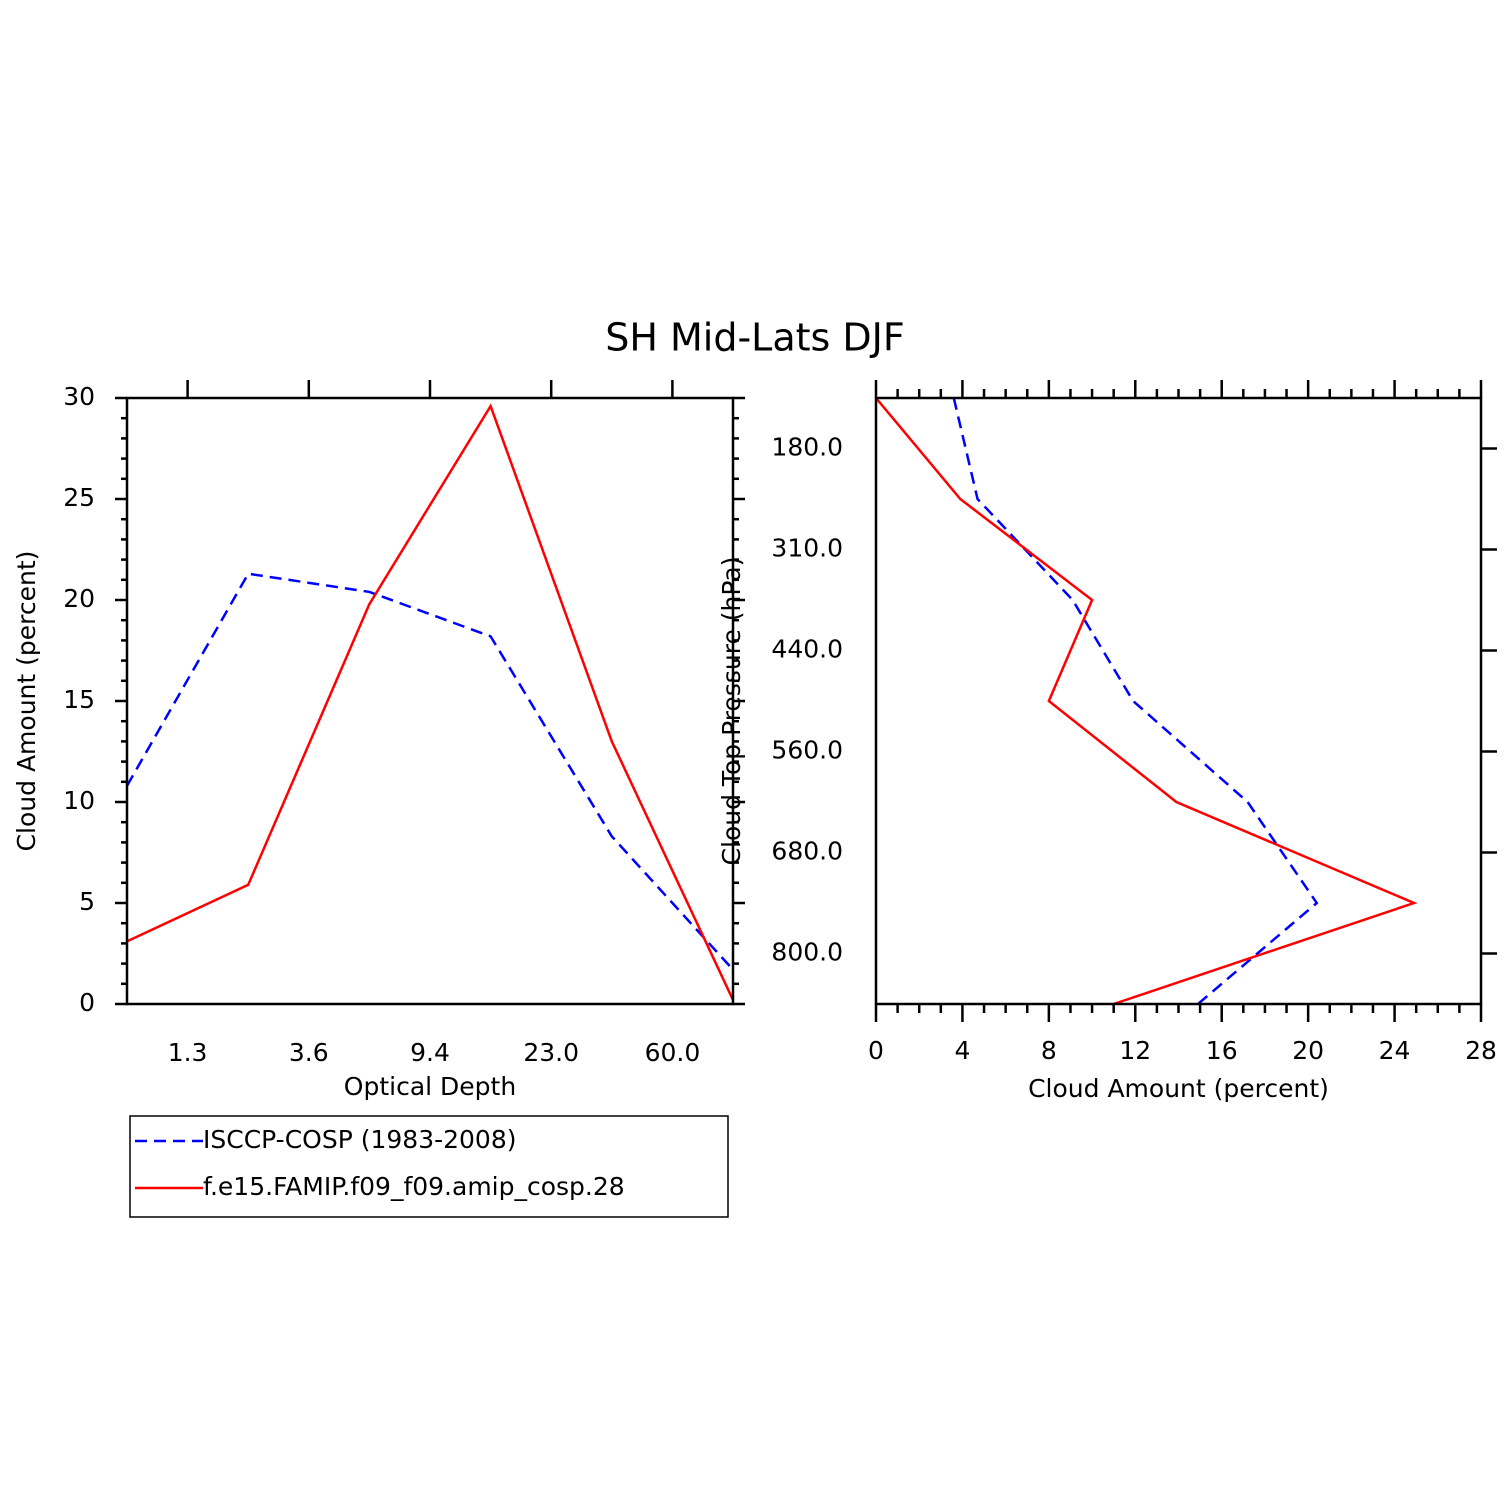  What do you see at coordinates (962, 1050) in the screenshot?
I see `x-tick-label: 4` at bounding box center [962, 1050].